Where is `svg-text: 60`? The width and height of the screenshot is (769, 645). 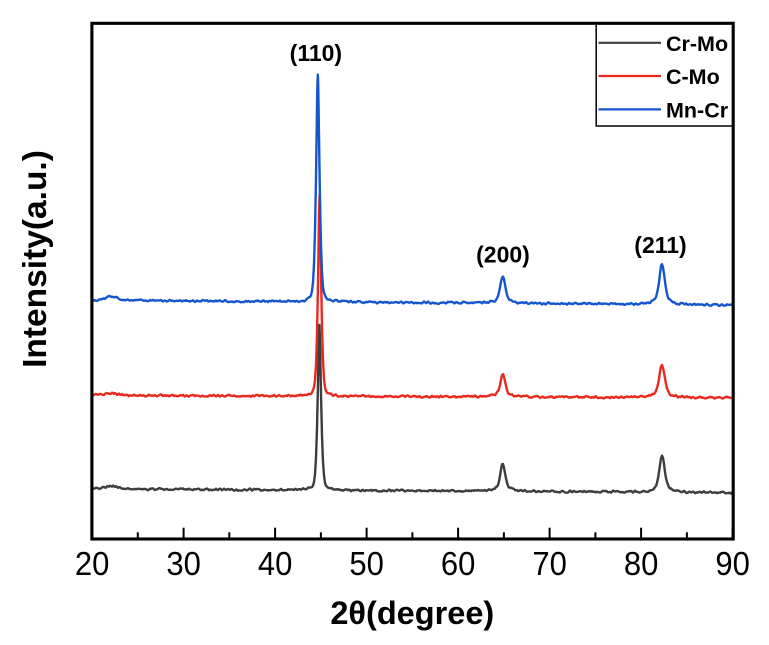 svg-text: 60 is located at coordinates (458, 564).